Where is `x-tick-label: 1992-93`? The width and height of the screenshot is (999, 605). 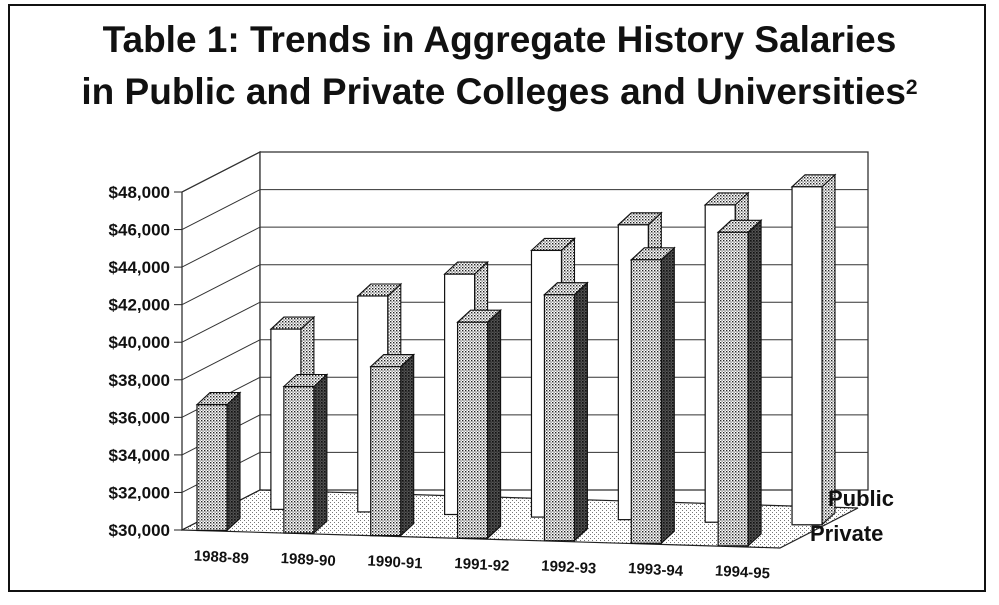 x-tick-label: 1992-93 is located at coordinates (569, 568).